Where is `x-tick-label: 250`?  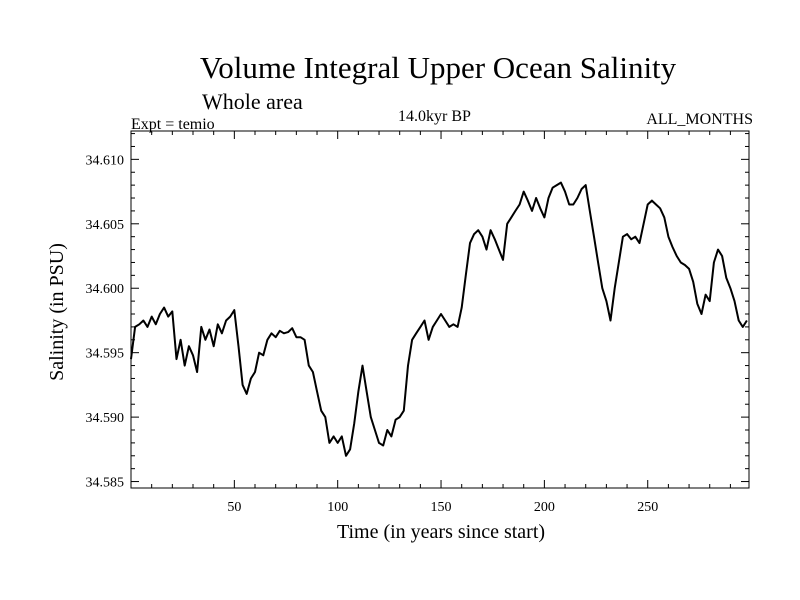
x-tick-label: 250 is located at coordinates (647, 507).